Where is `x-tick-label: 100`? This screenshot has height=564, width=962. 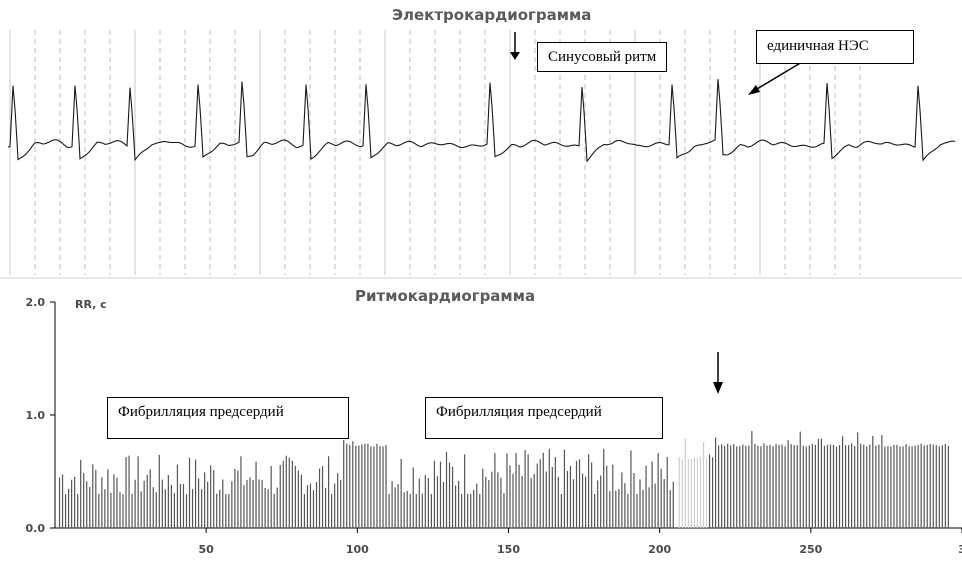 x-tick-label: 100 is located at coordinates (357, 549).